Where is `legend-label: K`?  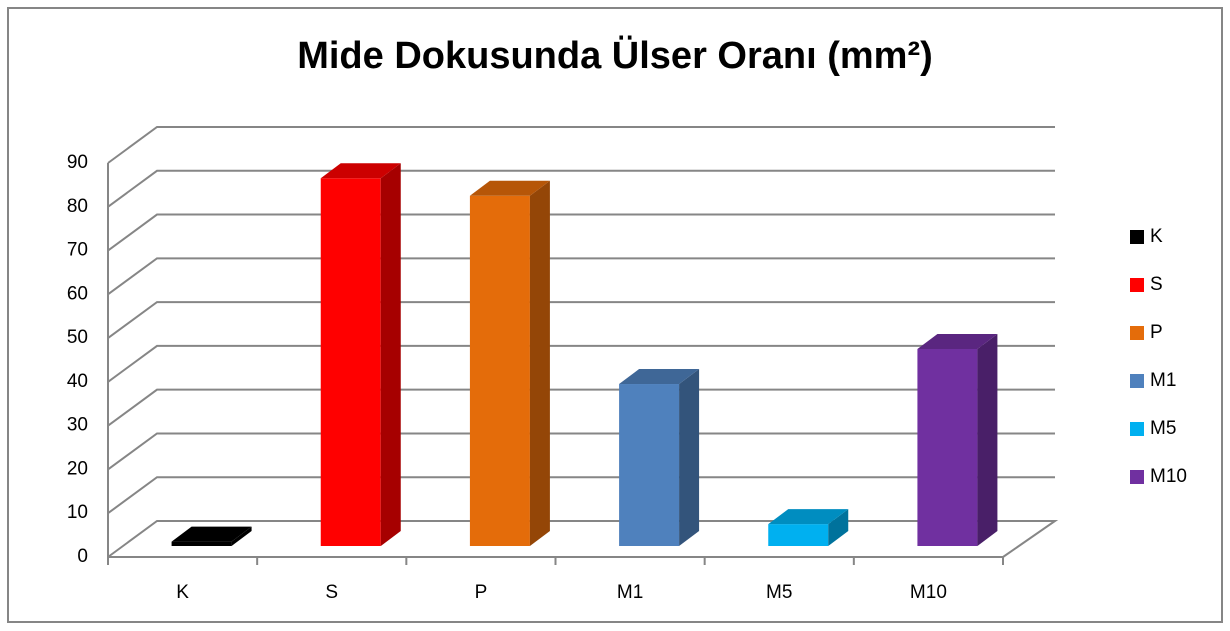 legend-label: K is located at coordinates (1156, 236).